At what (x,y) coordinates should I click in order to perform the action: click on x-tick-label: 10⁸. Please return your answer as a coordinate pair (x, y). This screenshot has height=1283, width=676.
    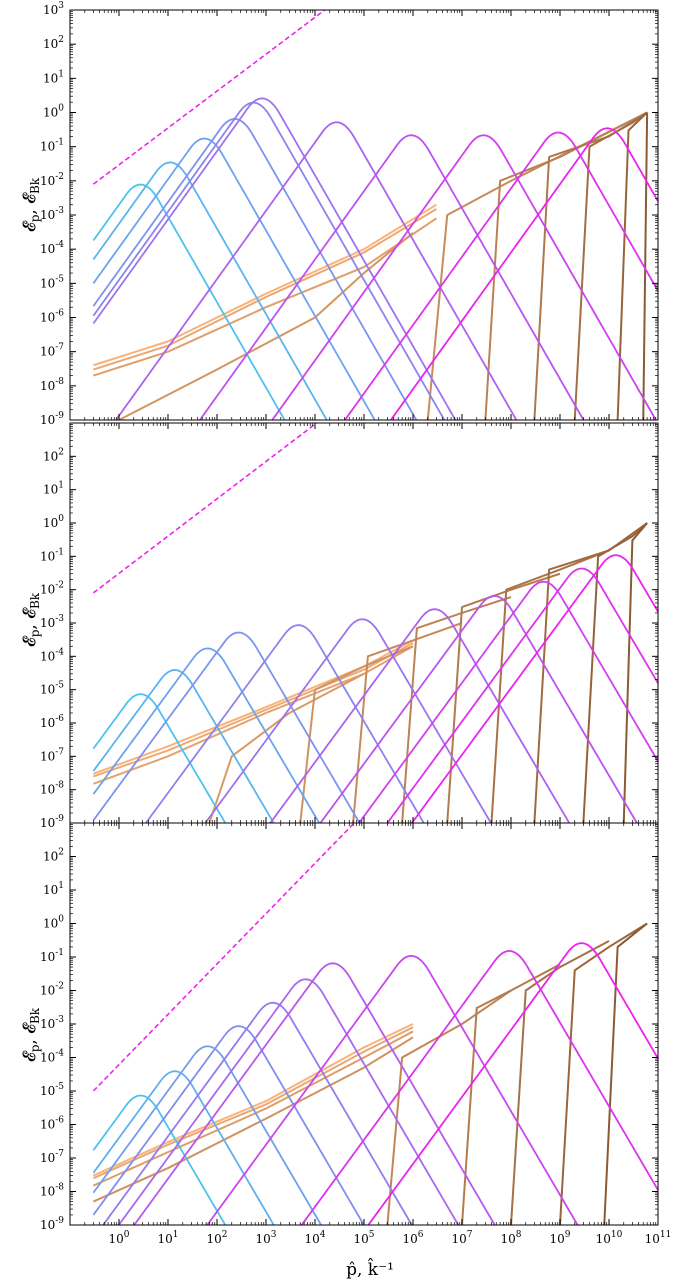
    Looking at the image, I should click on (510, 1238).